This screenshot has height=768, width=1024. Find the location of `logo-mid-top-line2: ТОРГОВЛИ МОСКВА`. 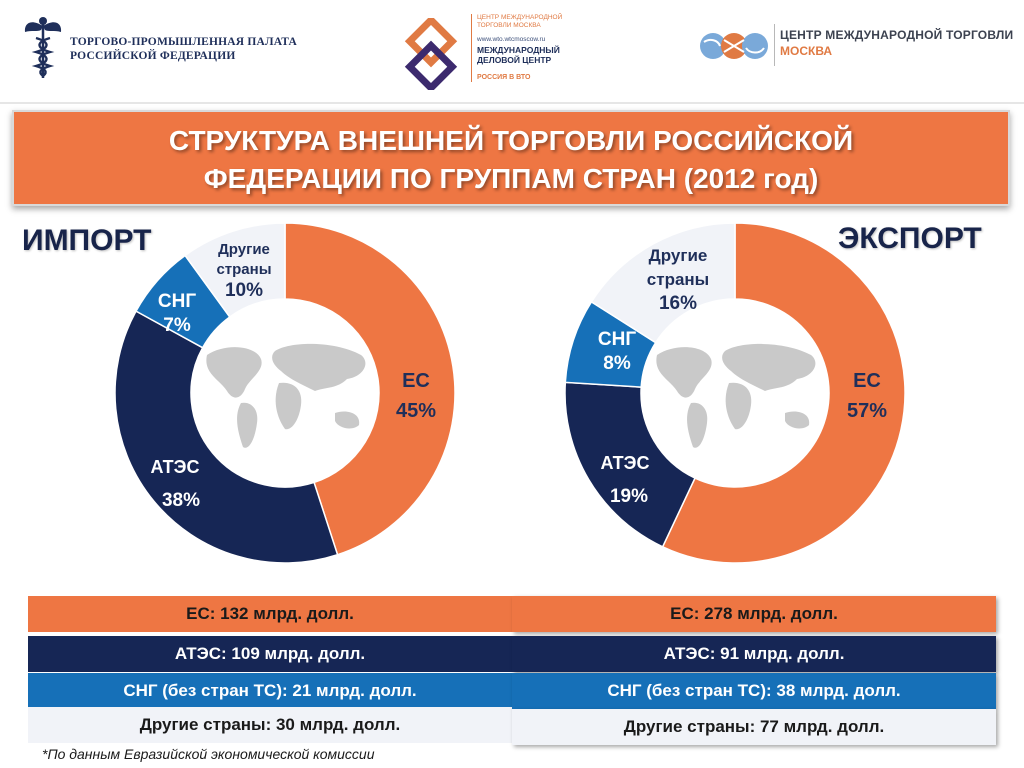

logo-mid-top-line2: ТОРГОВЛИ МОСКВА is located at coordinates (509, 25).